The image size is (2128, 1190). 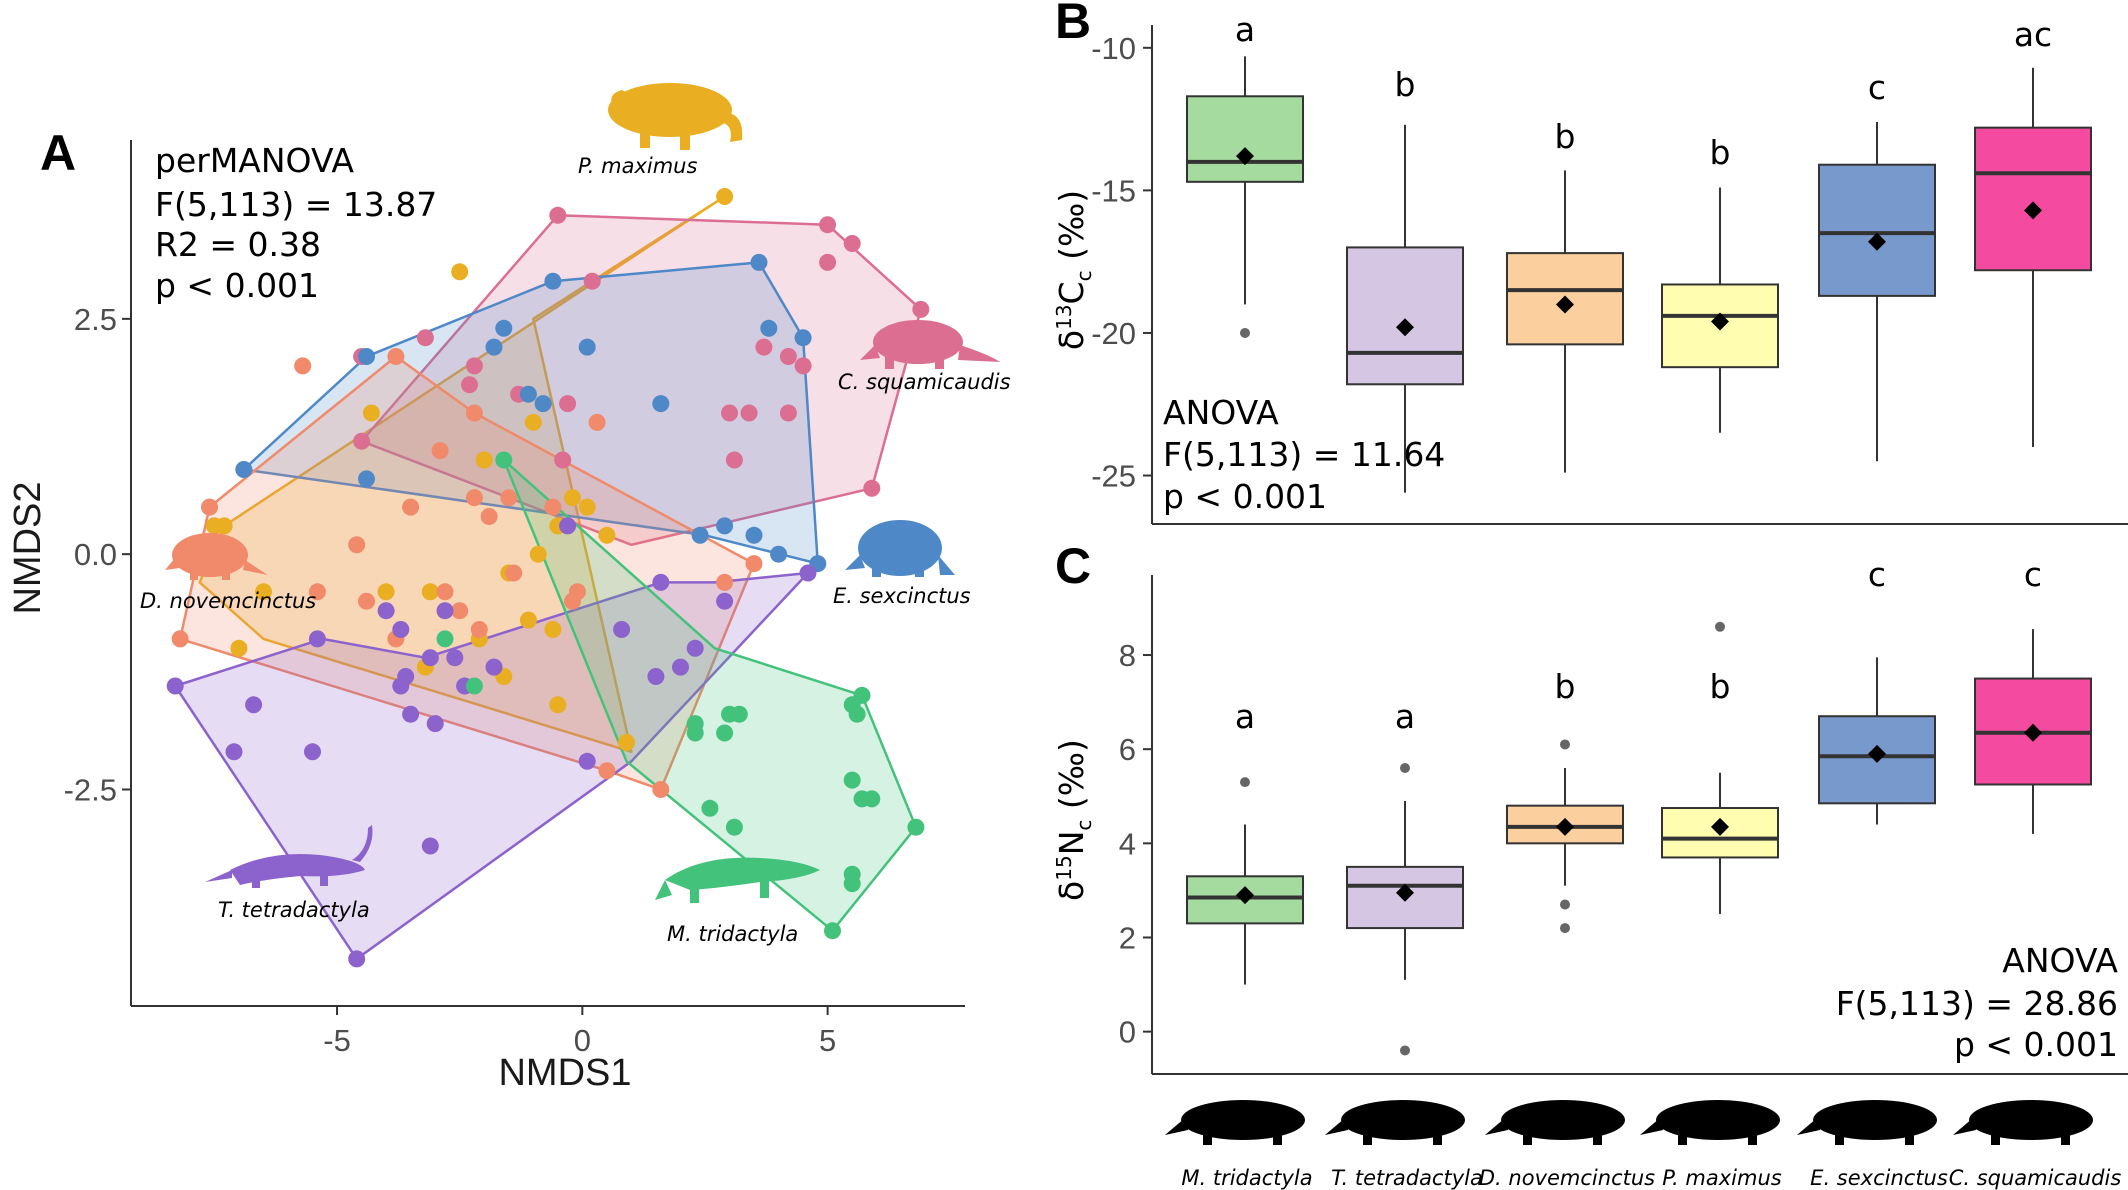 I want to click on hull-polygon, so click(x=531, y=413).